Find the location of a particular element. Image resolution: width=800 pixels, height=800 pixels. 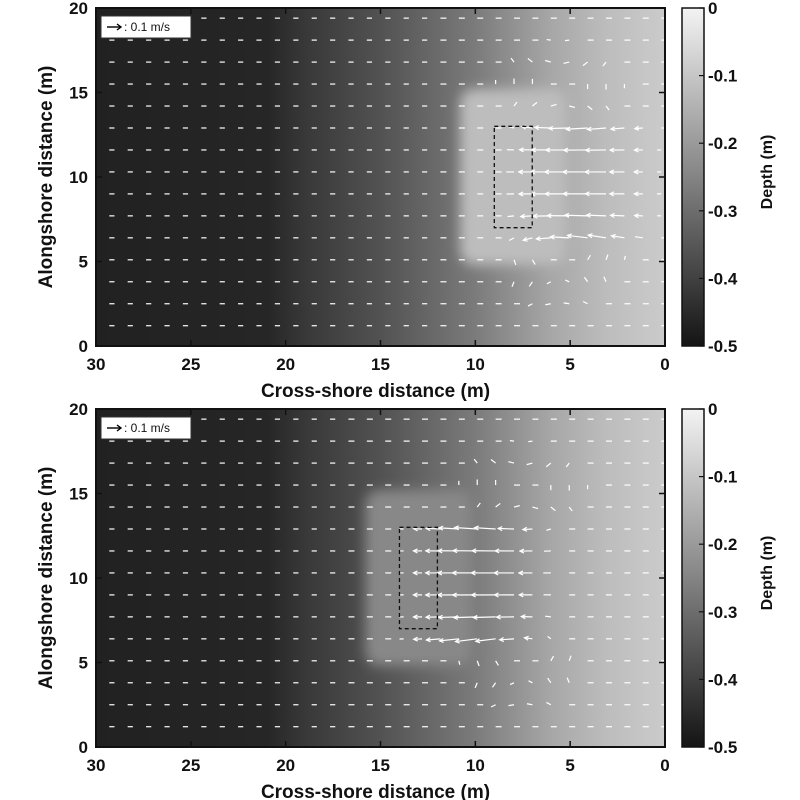

colorbar: 0 -0.1 -0.2 -0.3 -0.4 -0.5 Depth (m) is located at coordinates (728, 578).